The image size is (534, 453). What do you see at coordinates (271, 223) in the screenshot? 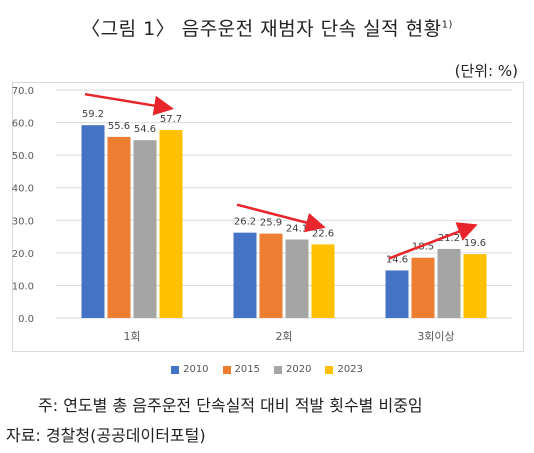
I see `data-label: 25.9` at bounding box center [271, 223].